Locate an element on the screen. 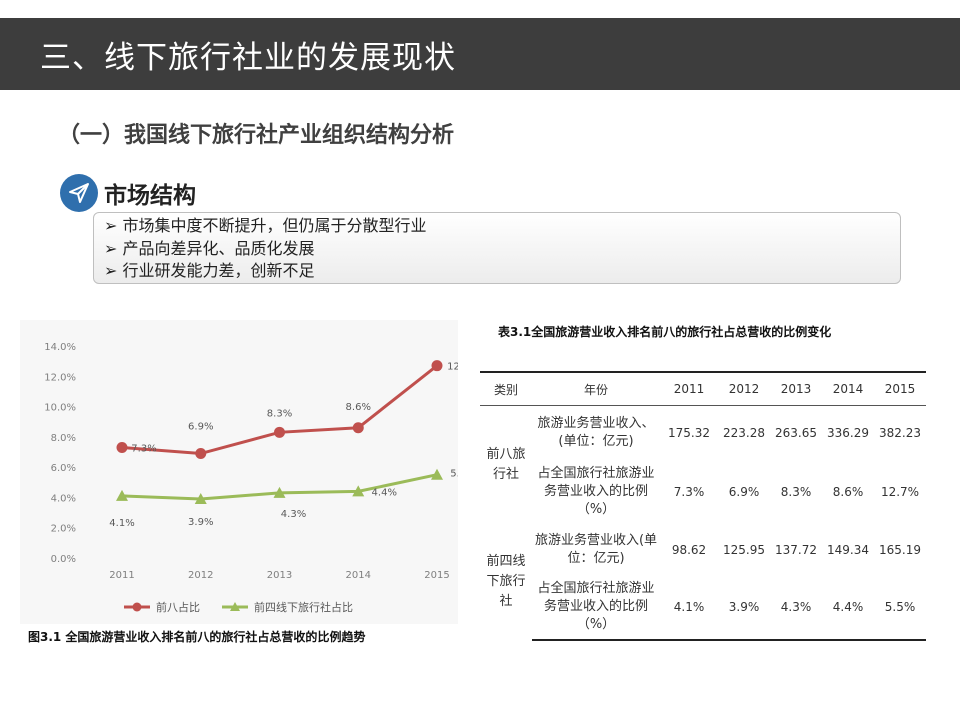  data-label: 7.3% is located at coordinates (143, 448).